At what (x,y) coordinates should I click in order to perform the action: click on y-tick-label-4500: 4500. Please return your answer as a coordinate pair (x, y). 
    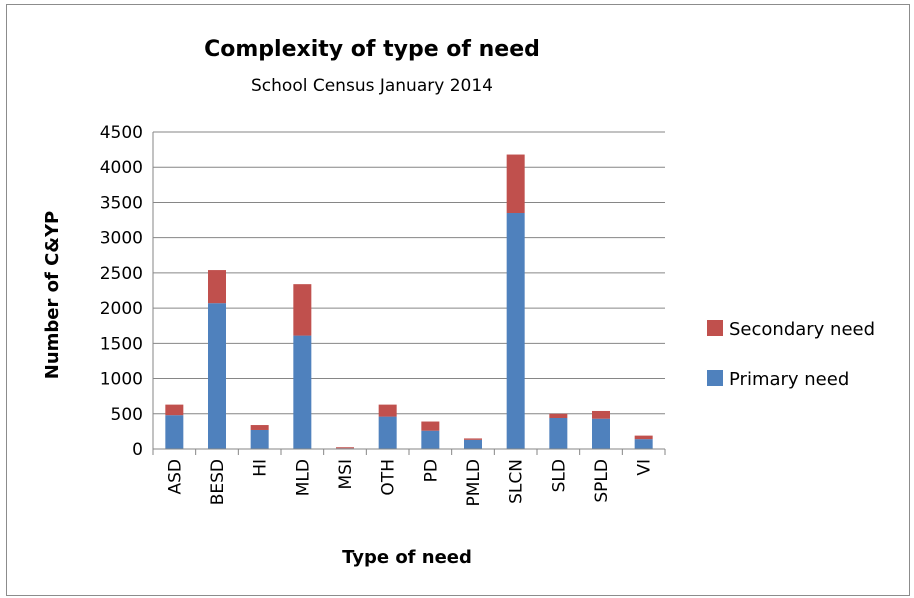
    Looking at the image, I should click on (121, 133).